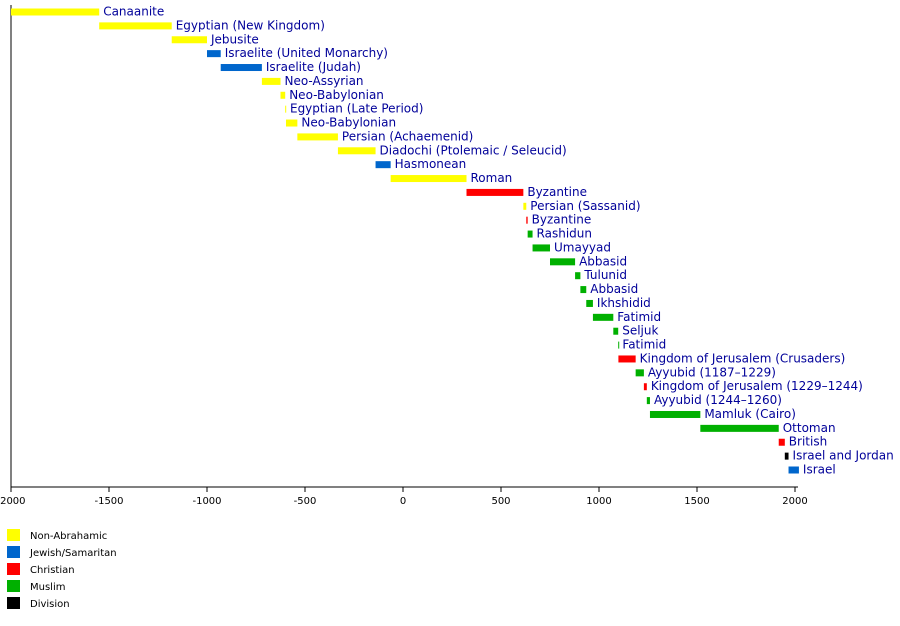 This screenshot has height=626, width=900. What do you see at coordinates (305, 501) in the screenshot?
I see `x-tick-label: -500` at bounding box center [305, 501].